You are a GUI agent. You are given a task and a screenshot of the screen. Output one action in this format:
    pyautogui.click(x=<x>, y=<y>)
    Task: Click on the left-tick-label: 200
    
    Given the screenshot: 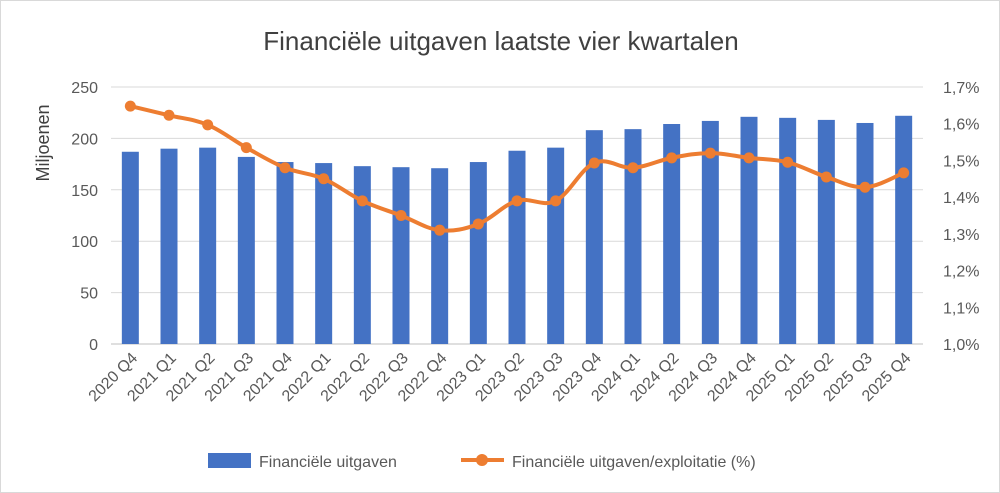 What is the action you would take?
    pyautogui.click(x=84, y=139)
    